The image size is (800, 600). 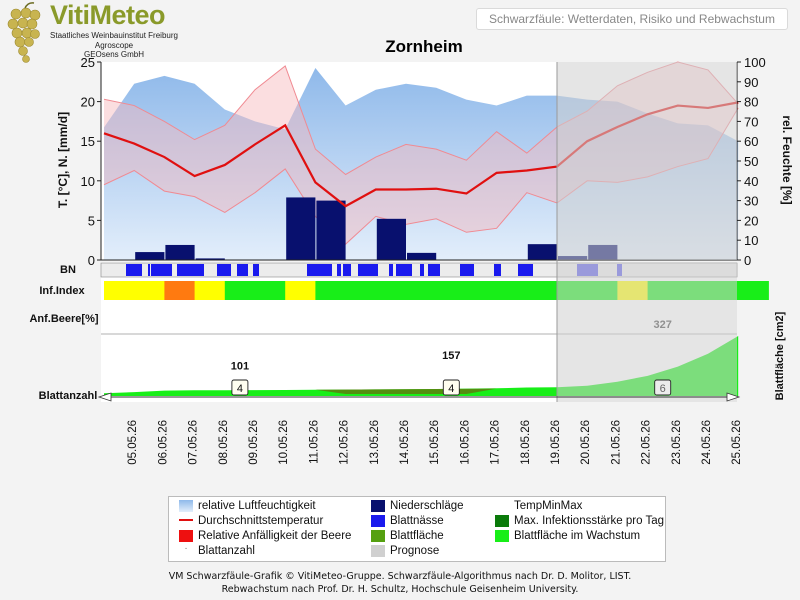 What do you see at coordinates (542, 252) in the screenshot?
I see `precip-bar-18.05.26` at bounding box center [542, 252].